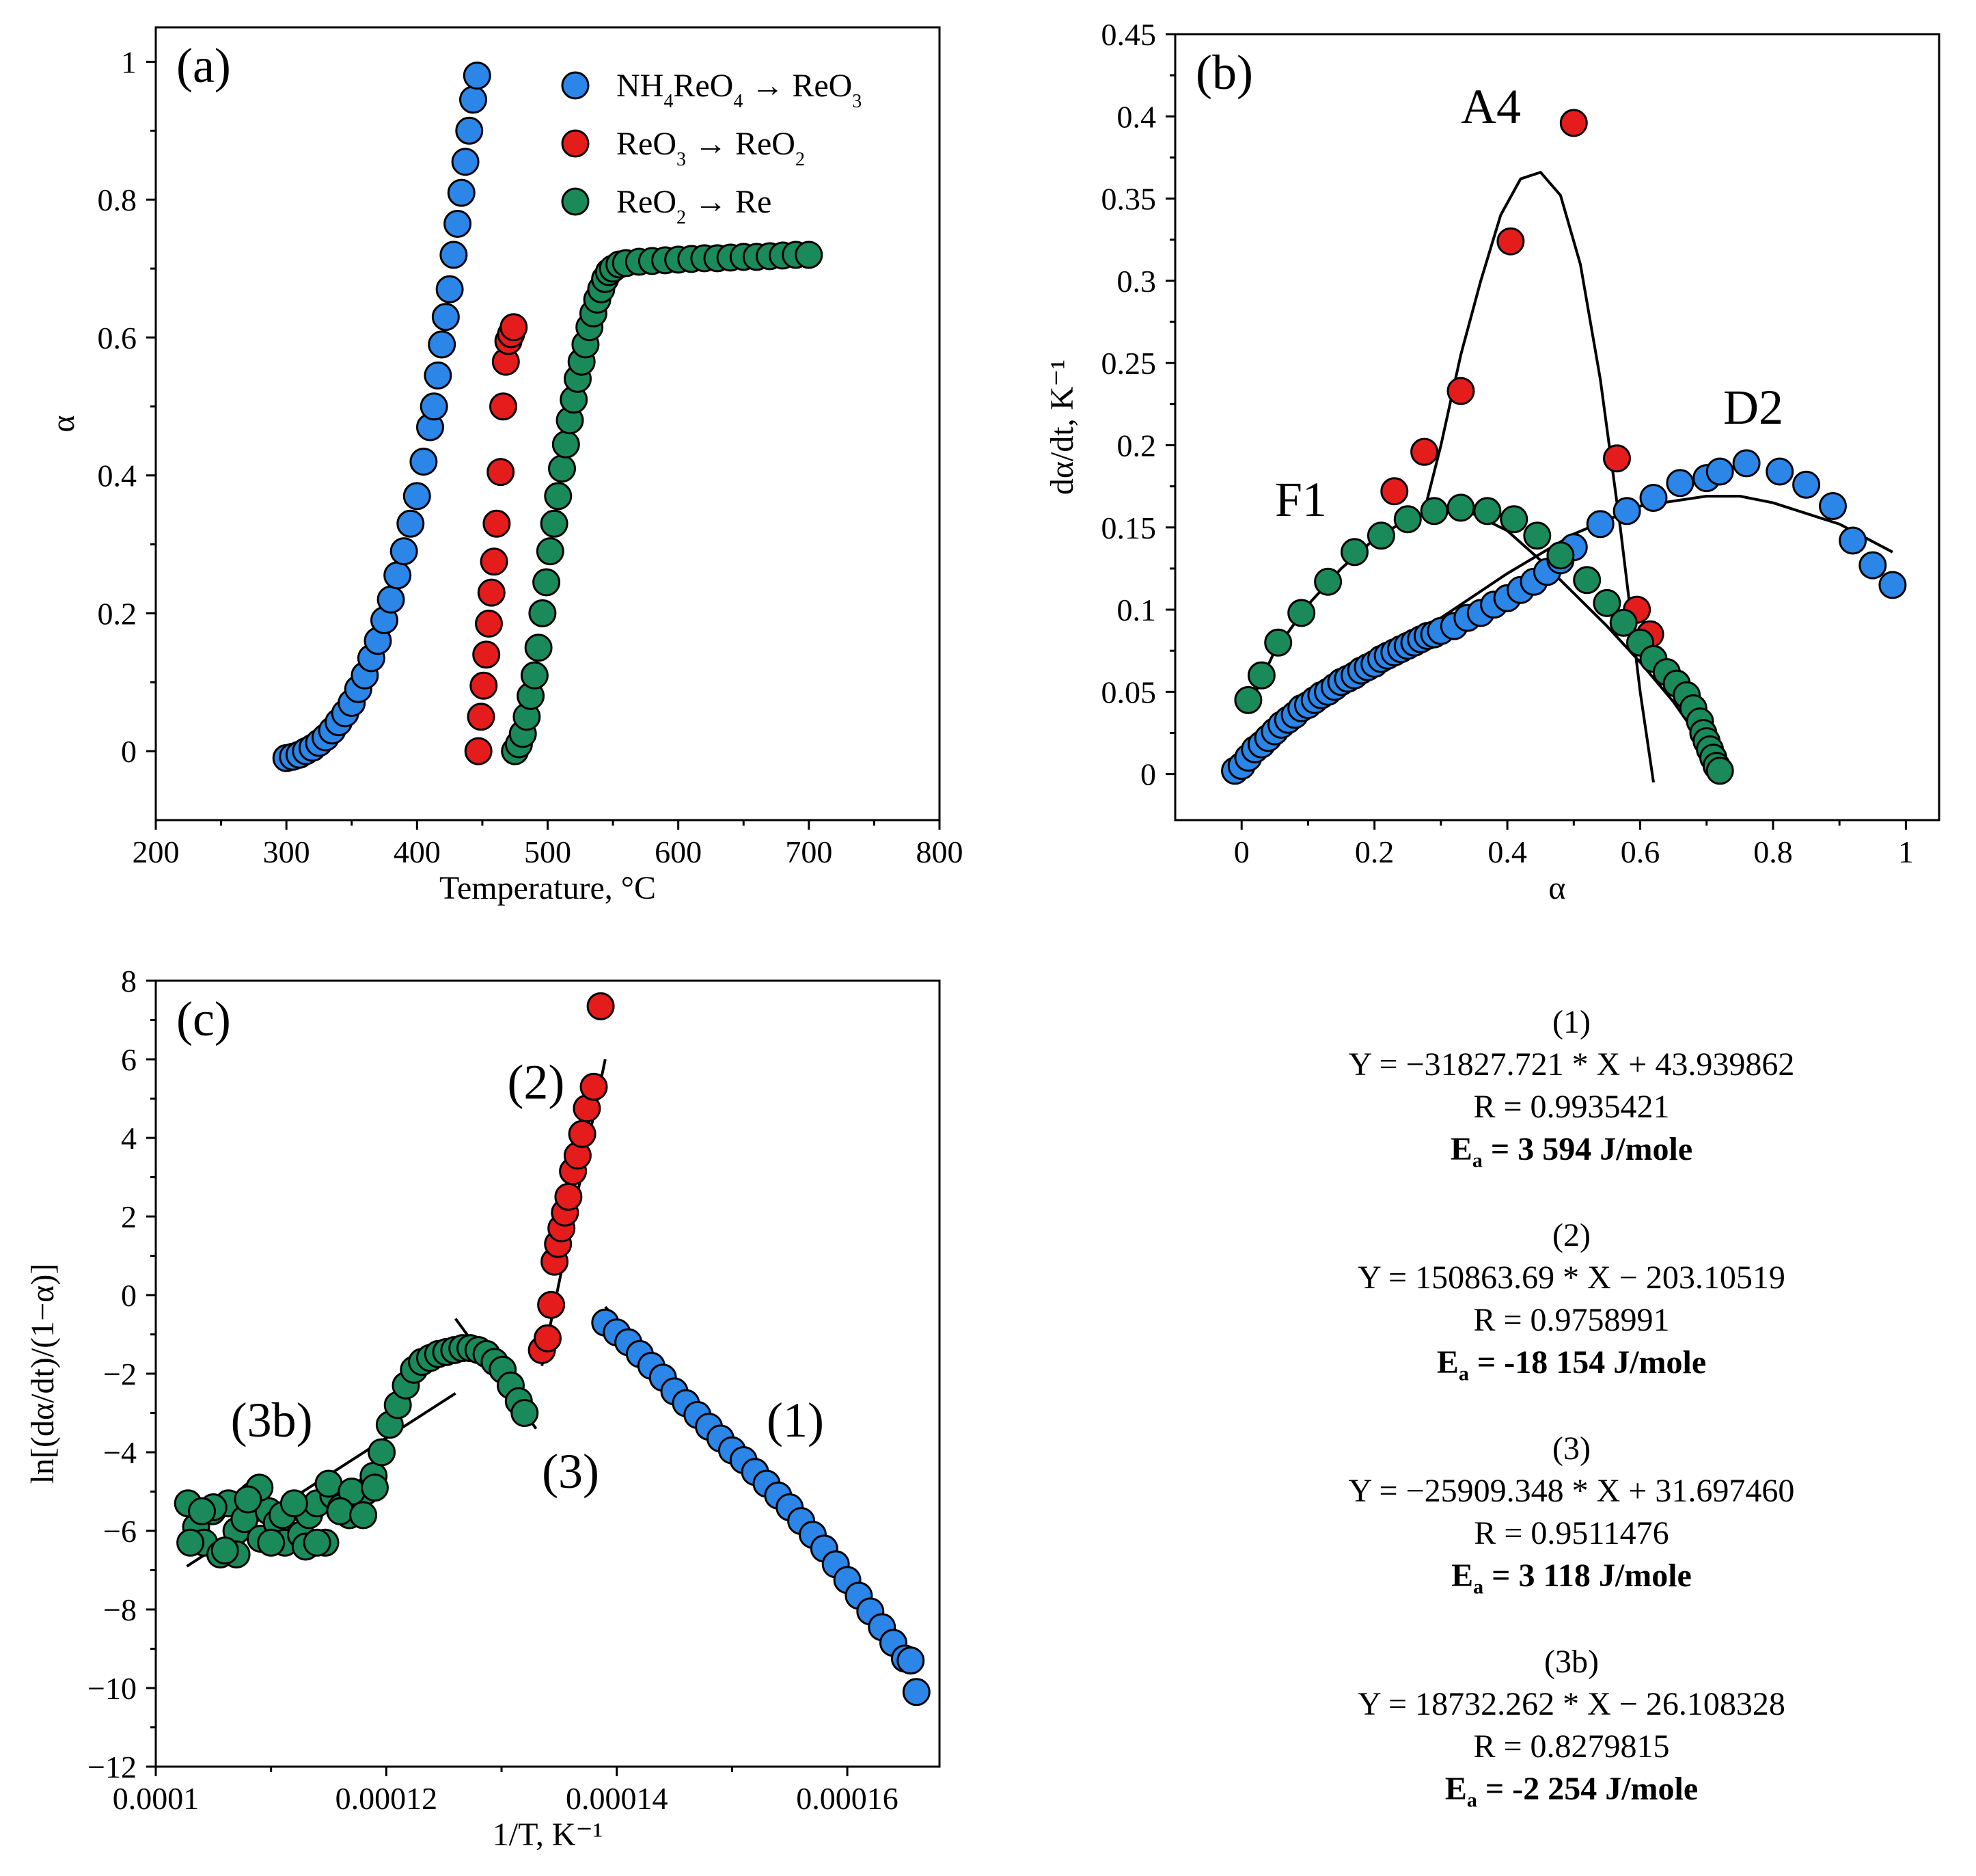 The width and height of the screenshot is (1976, 1876). I want to click on y-tick-label: 0.35, so click(1129, 199).